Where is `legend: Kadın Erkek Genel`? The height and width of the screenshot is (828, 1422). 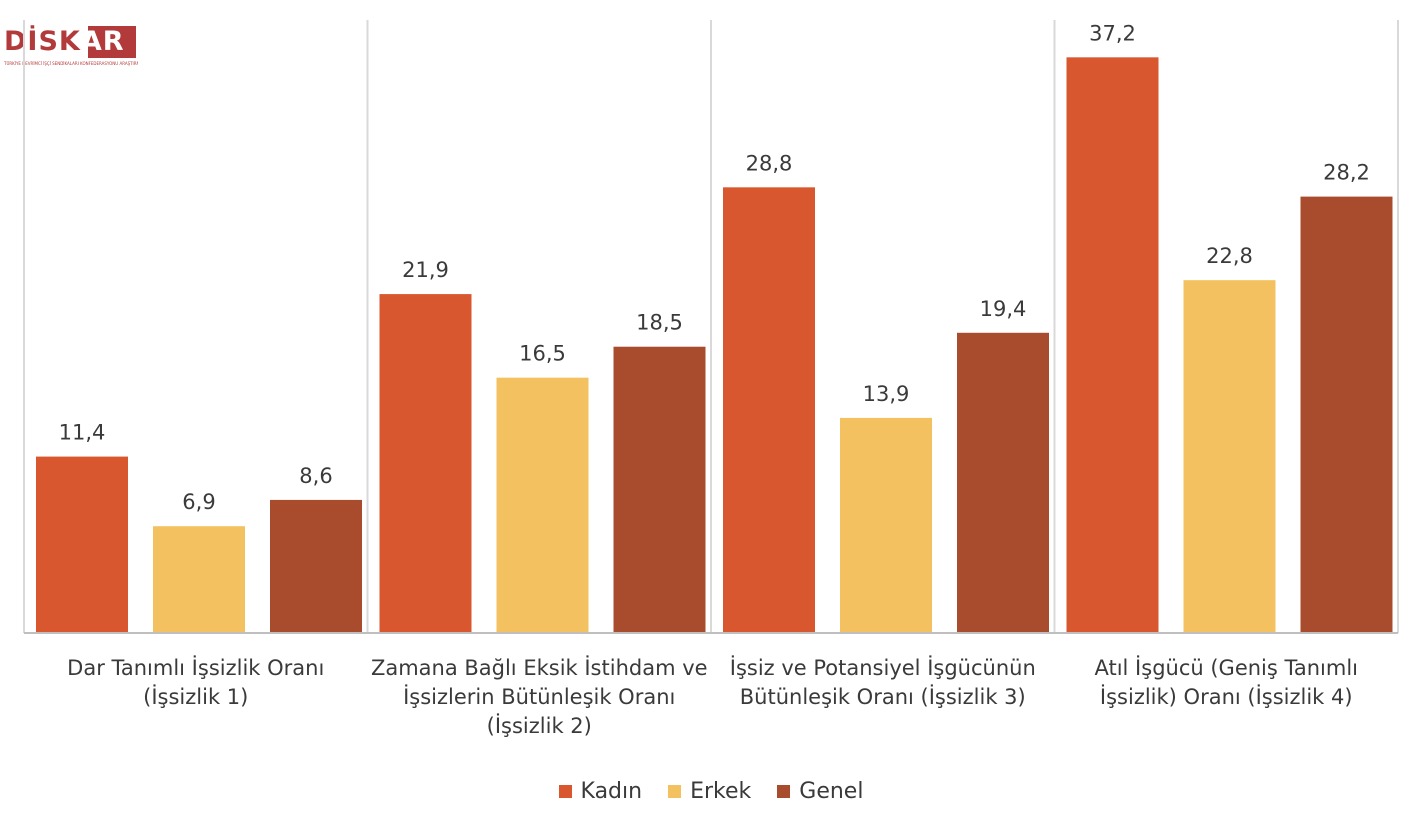
legend: Kadın Erkek Genel is located at coordinates (711, 791).